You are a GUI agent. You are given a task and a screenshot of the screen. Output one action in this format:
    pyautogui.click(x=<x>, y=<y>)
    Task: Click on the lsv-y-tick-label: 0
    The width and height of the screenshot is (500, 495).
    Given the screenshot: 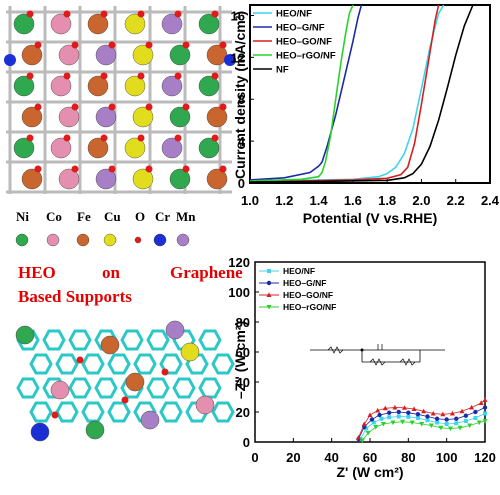 What is the action you would take?
    pyautogui.click(x=241, y=183)
    